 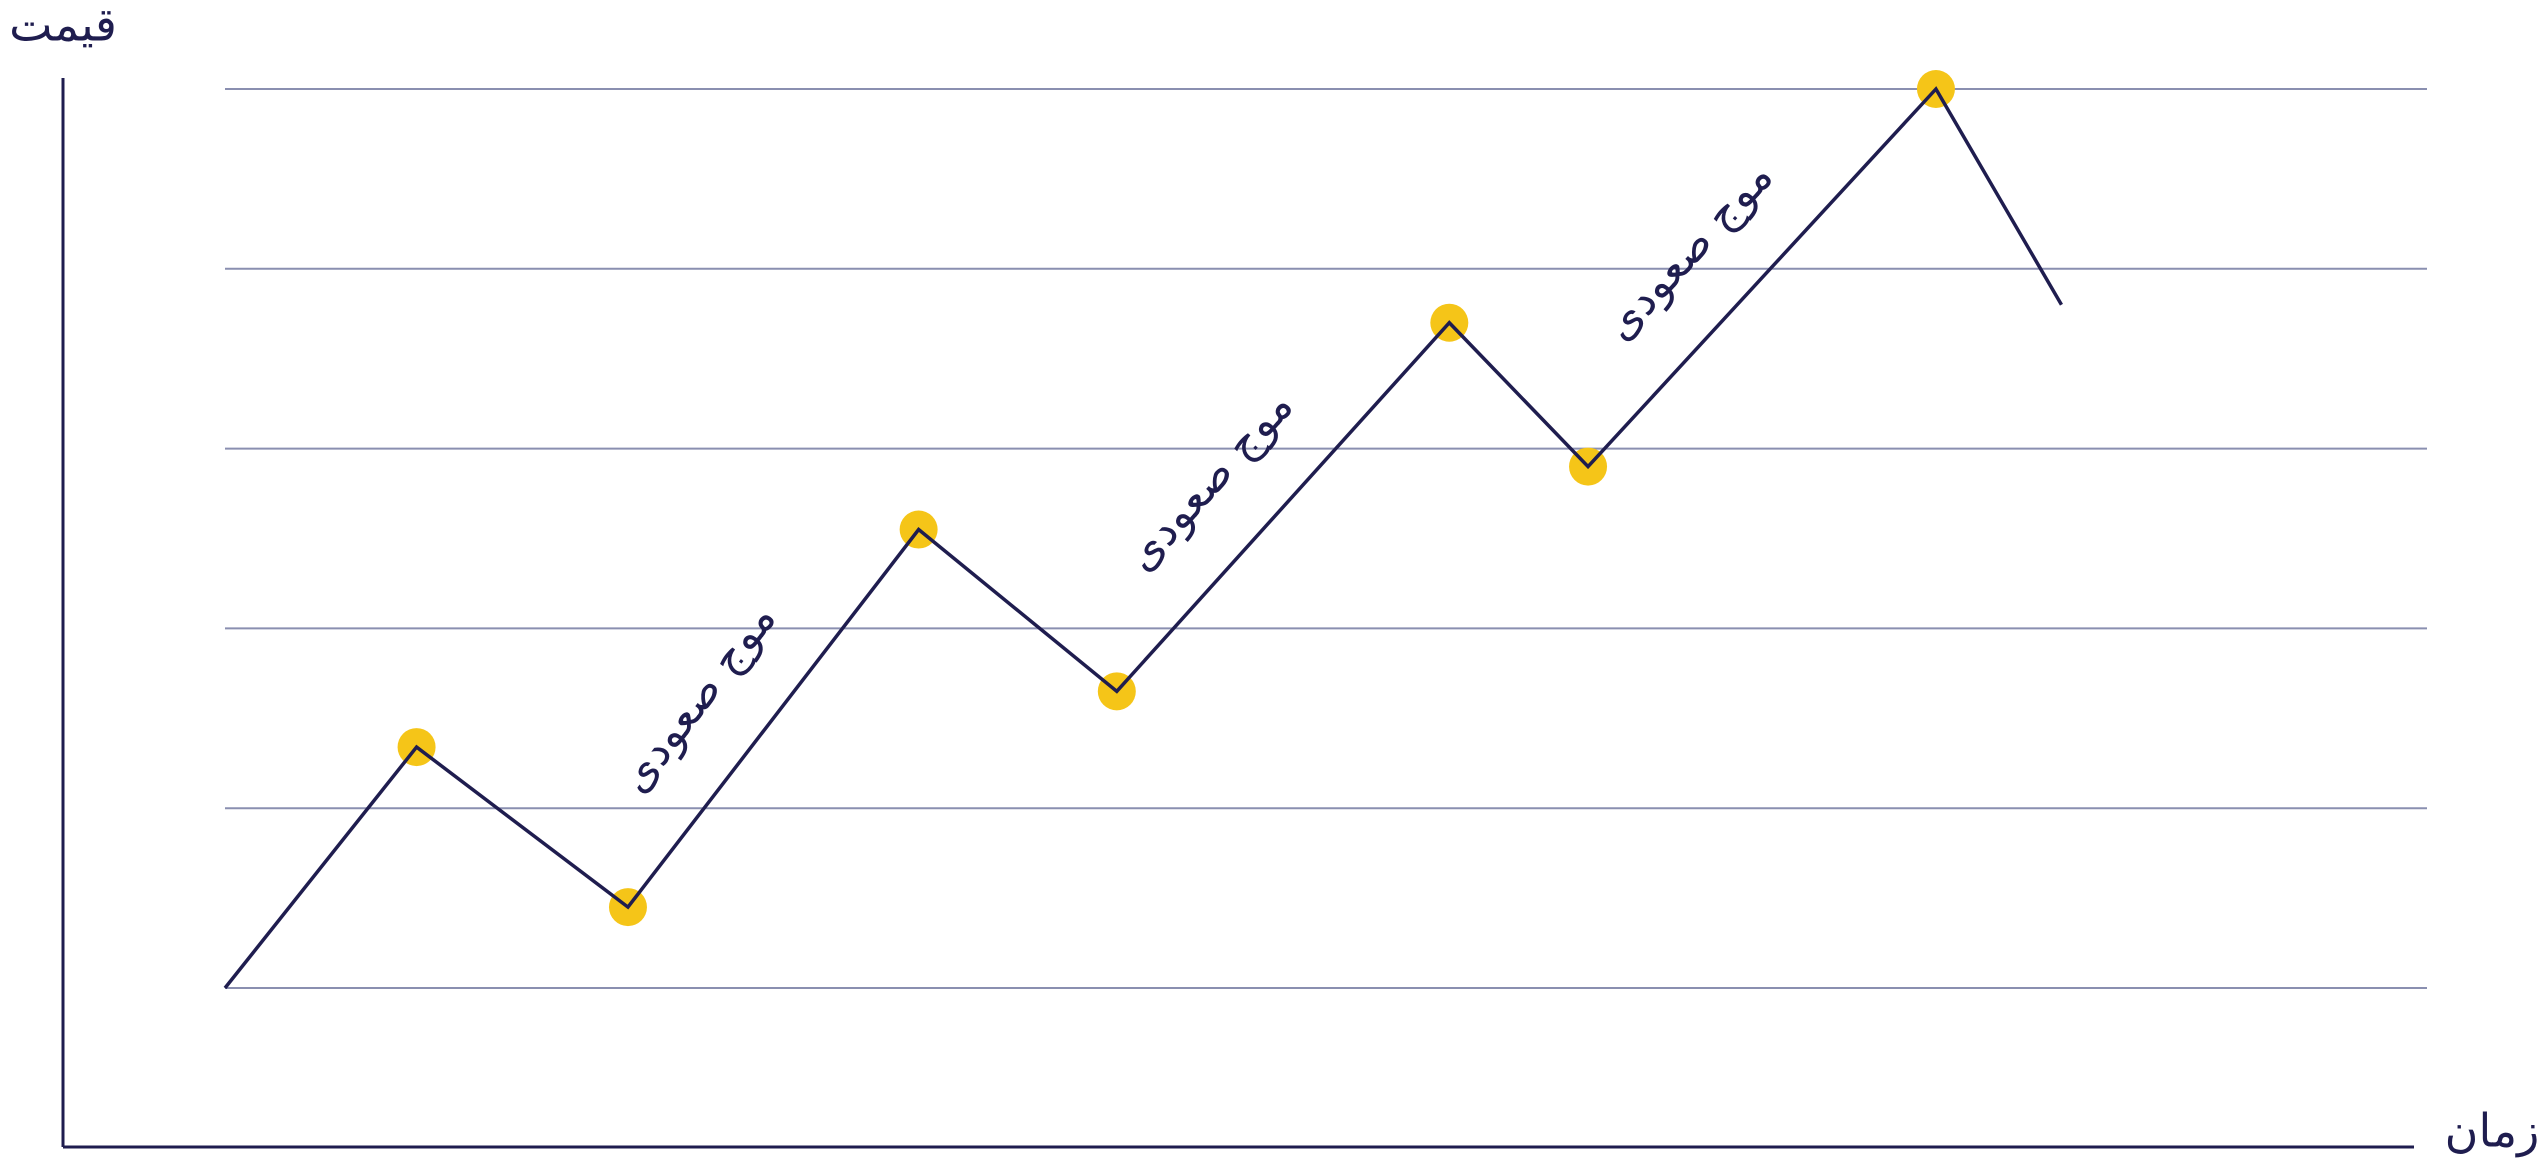 What do you see at coordinates (63, 26) in the screenshot?
I see `y-axis-label: قیمت` at bounding box center [63, 26].